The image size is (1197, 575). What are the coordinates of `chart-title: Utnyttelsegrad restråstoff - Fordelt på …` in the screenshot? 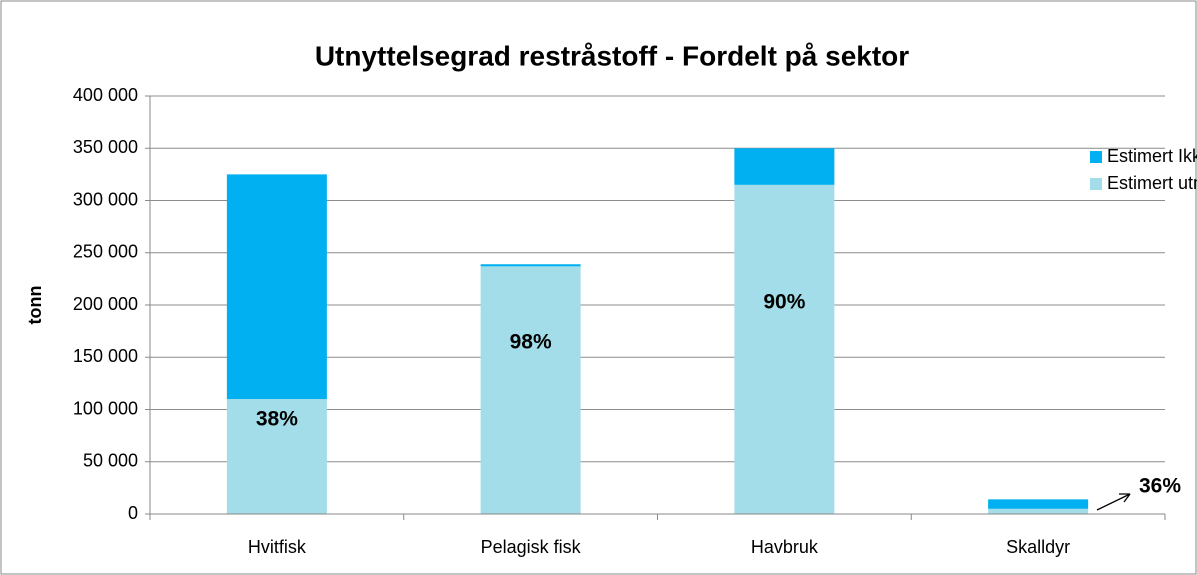 It's located at (612, 55).